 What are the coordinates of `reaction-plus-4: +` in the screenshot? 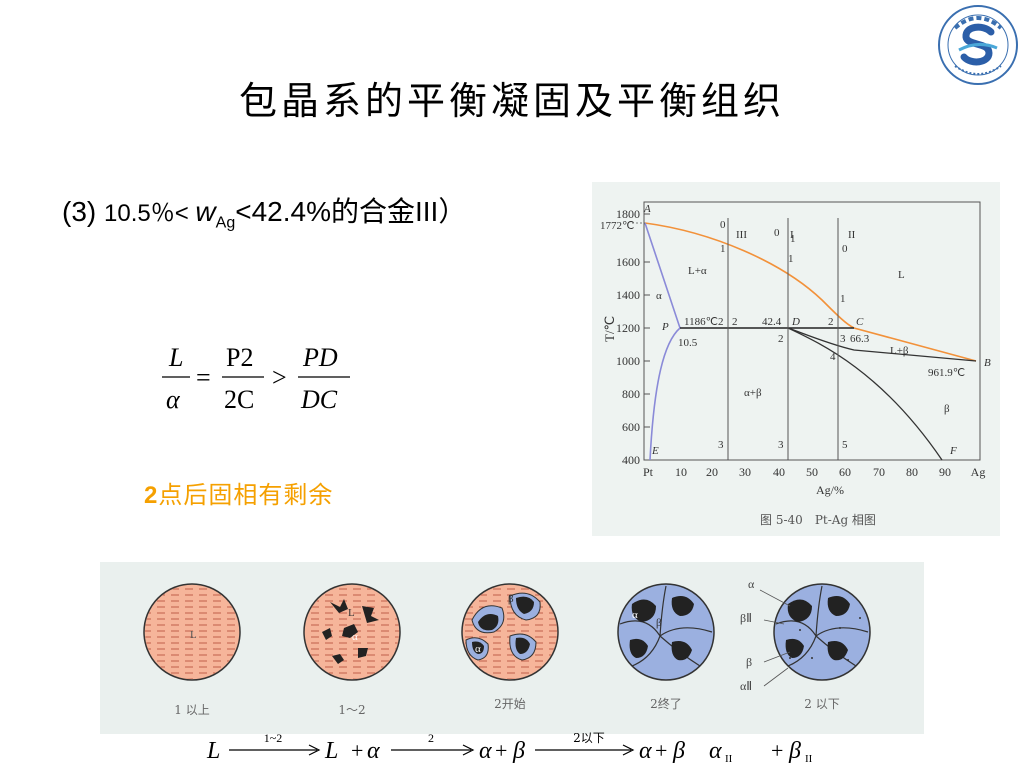 It's located at (777, 750).